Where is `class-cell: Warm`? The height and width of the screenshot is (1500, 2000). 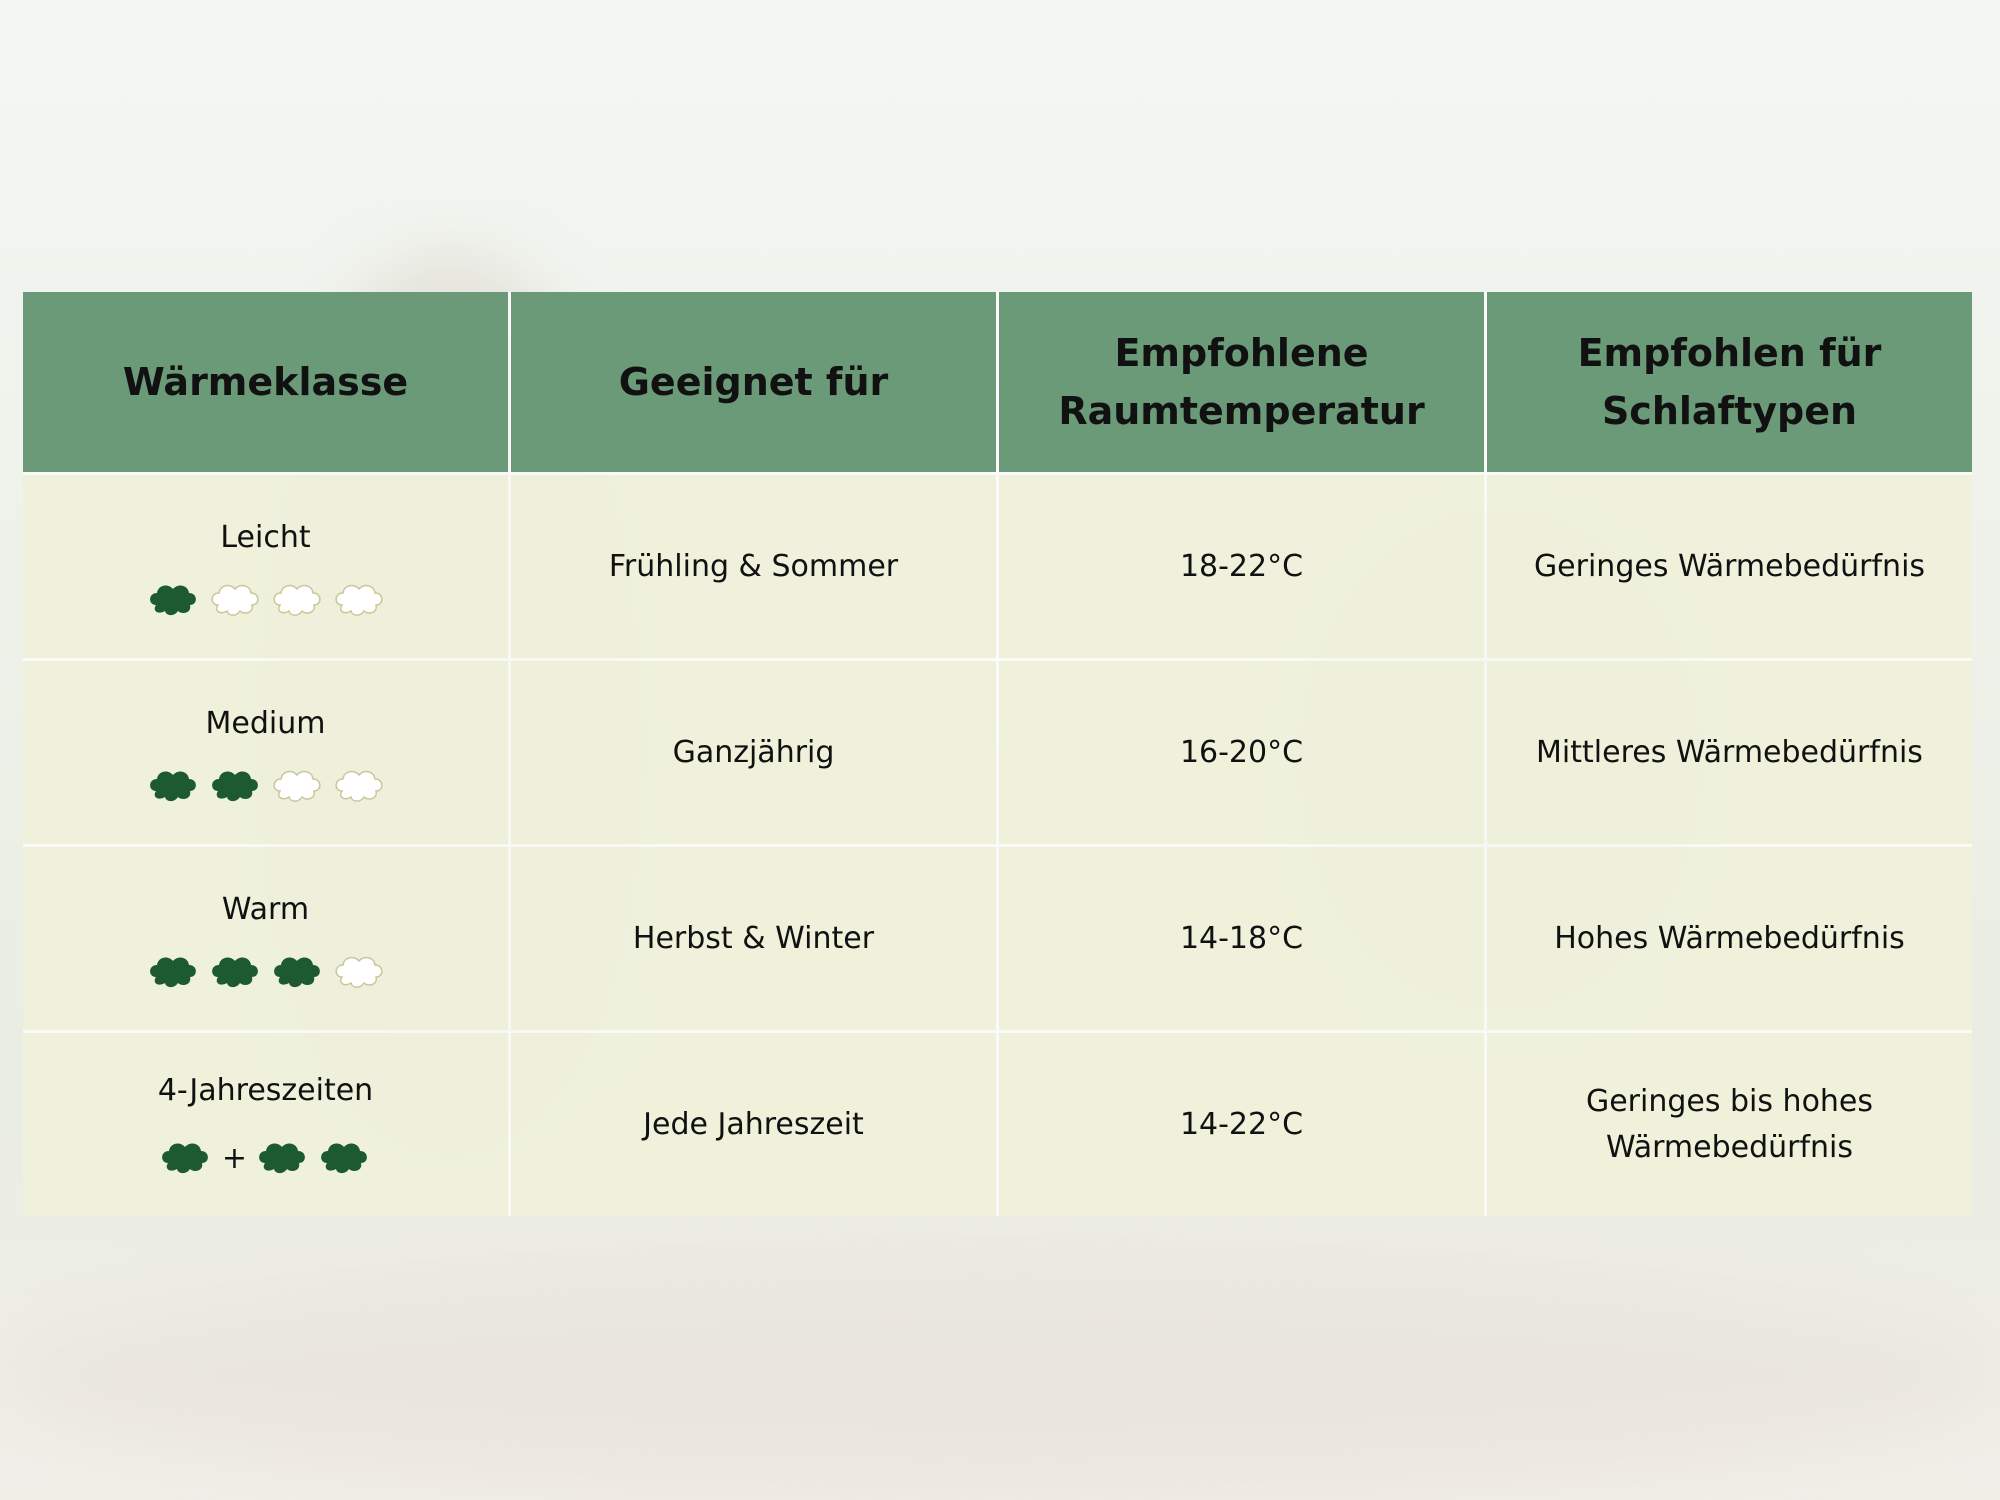 class-cell: Warm is located at coordinates (265, 938).